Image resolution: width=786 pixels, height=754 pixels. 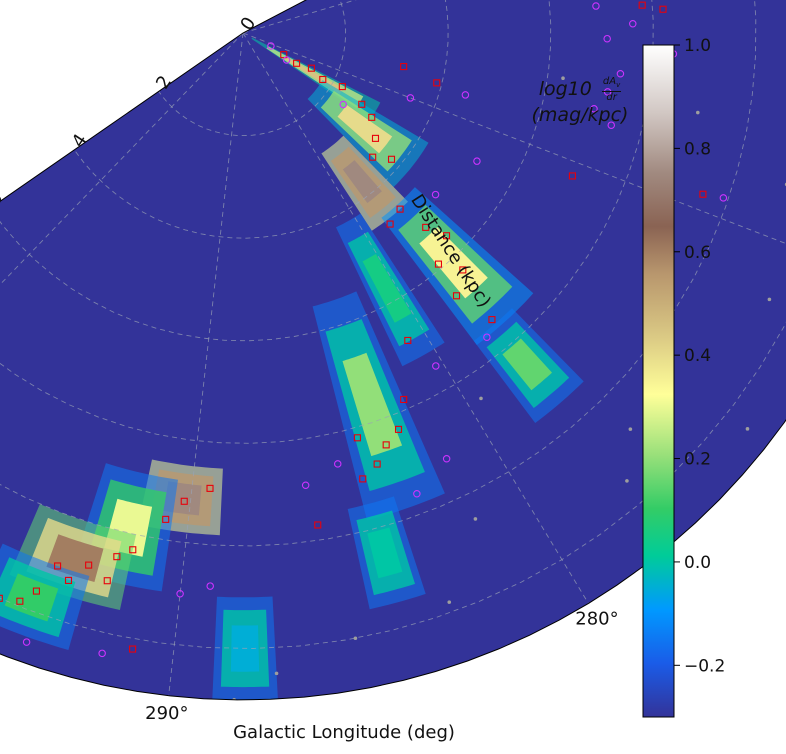 What do you see at coordinates (3, 199) in the screenshot?
I see `distance-tick-6: 6` at bounding box center [3, 199].